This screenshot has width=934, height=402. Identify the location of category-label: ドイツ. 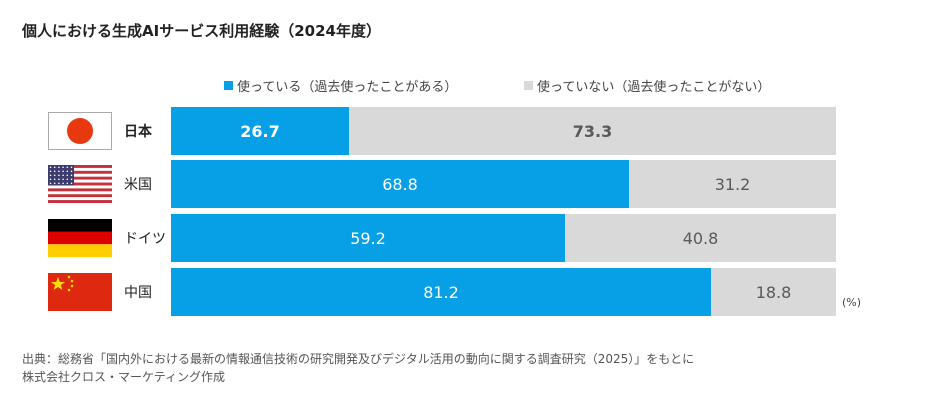
(145, 239).